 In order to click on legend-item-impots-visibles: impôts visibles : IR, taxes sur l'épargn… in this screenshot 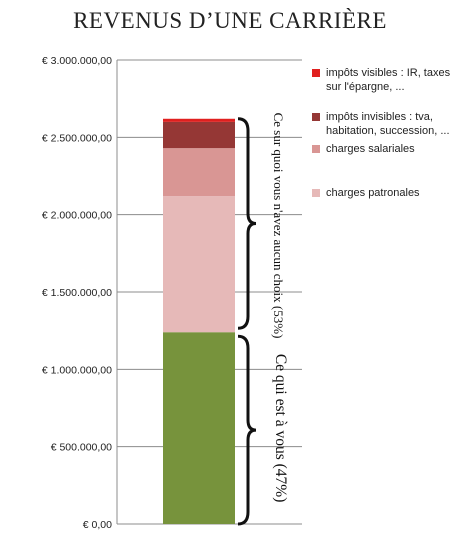, I will do `click(384, 80)`.